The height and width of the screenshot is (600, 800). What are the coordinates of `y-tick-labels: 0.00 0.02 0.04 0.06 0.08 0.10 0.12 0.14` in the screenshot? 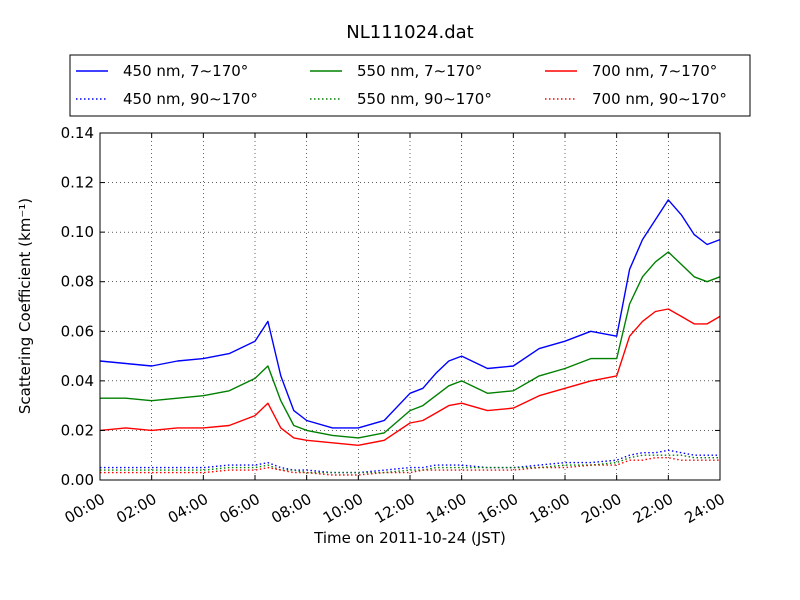 It's located at (77, 306).